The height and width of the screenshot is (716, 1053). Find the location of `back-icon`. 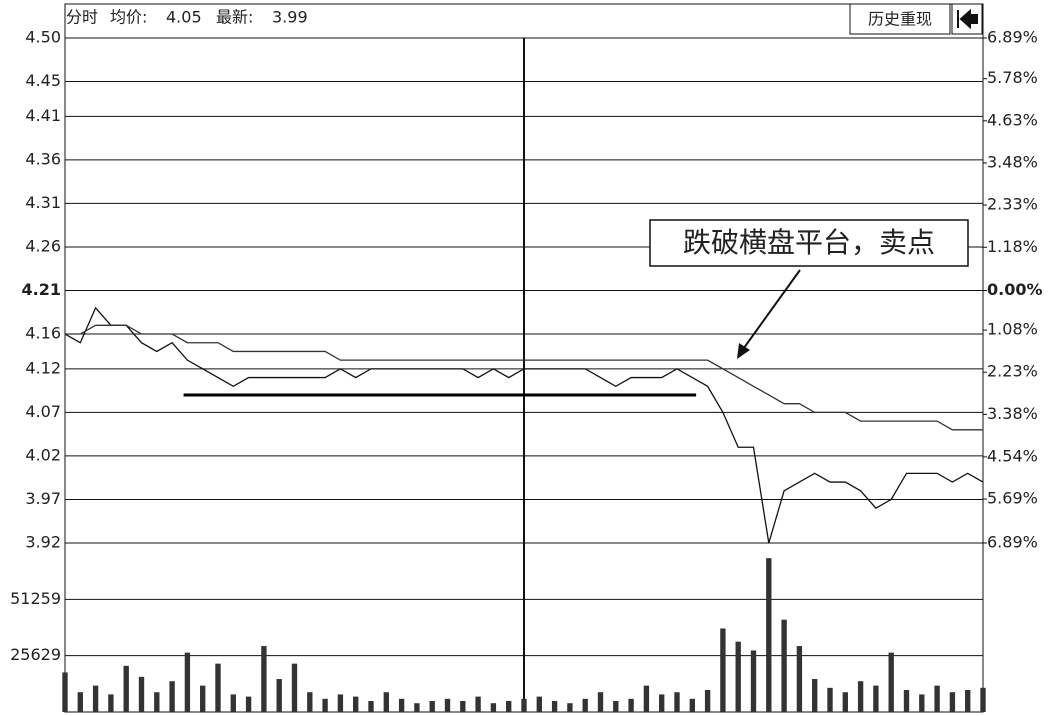

back-icon is located at coordinates (967, 19).